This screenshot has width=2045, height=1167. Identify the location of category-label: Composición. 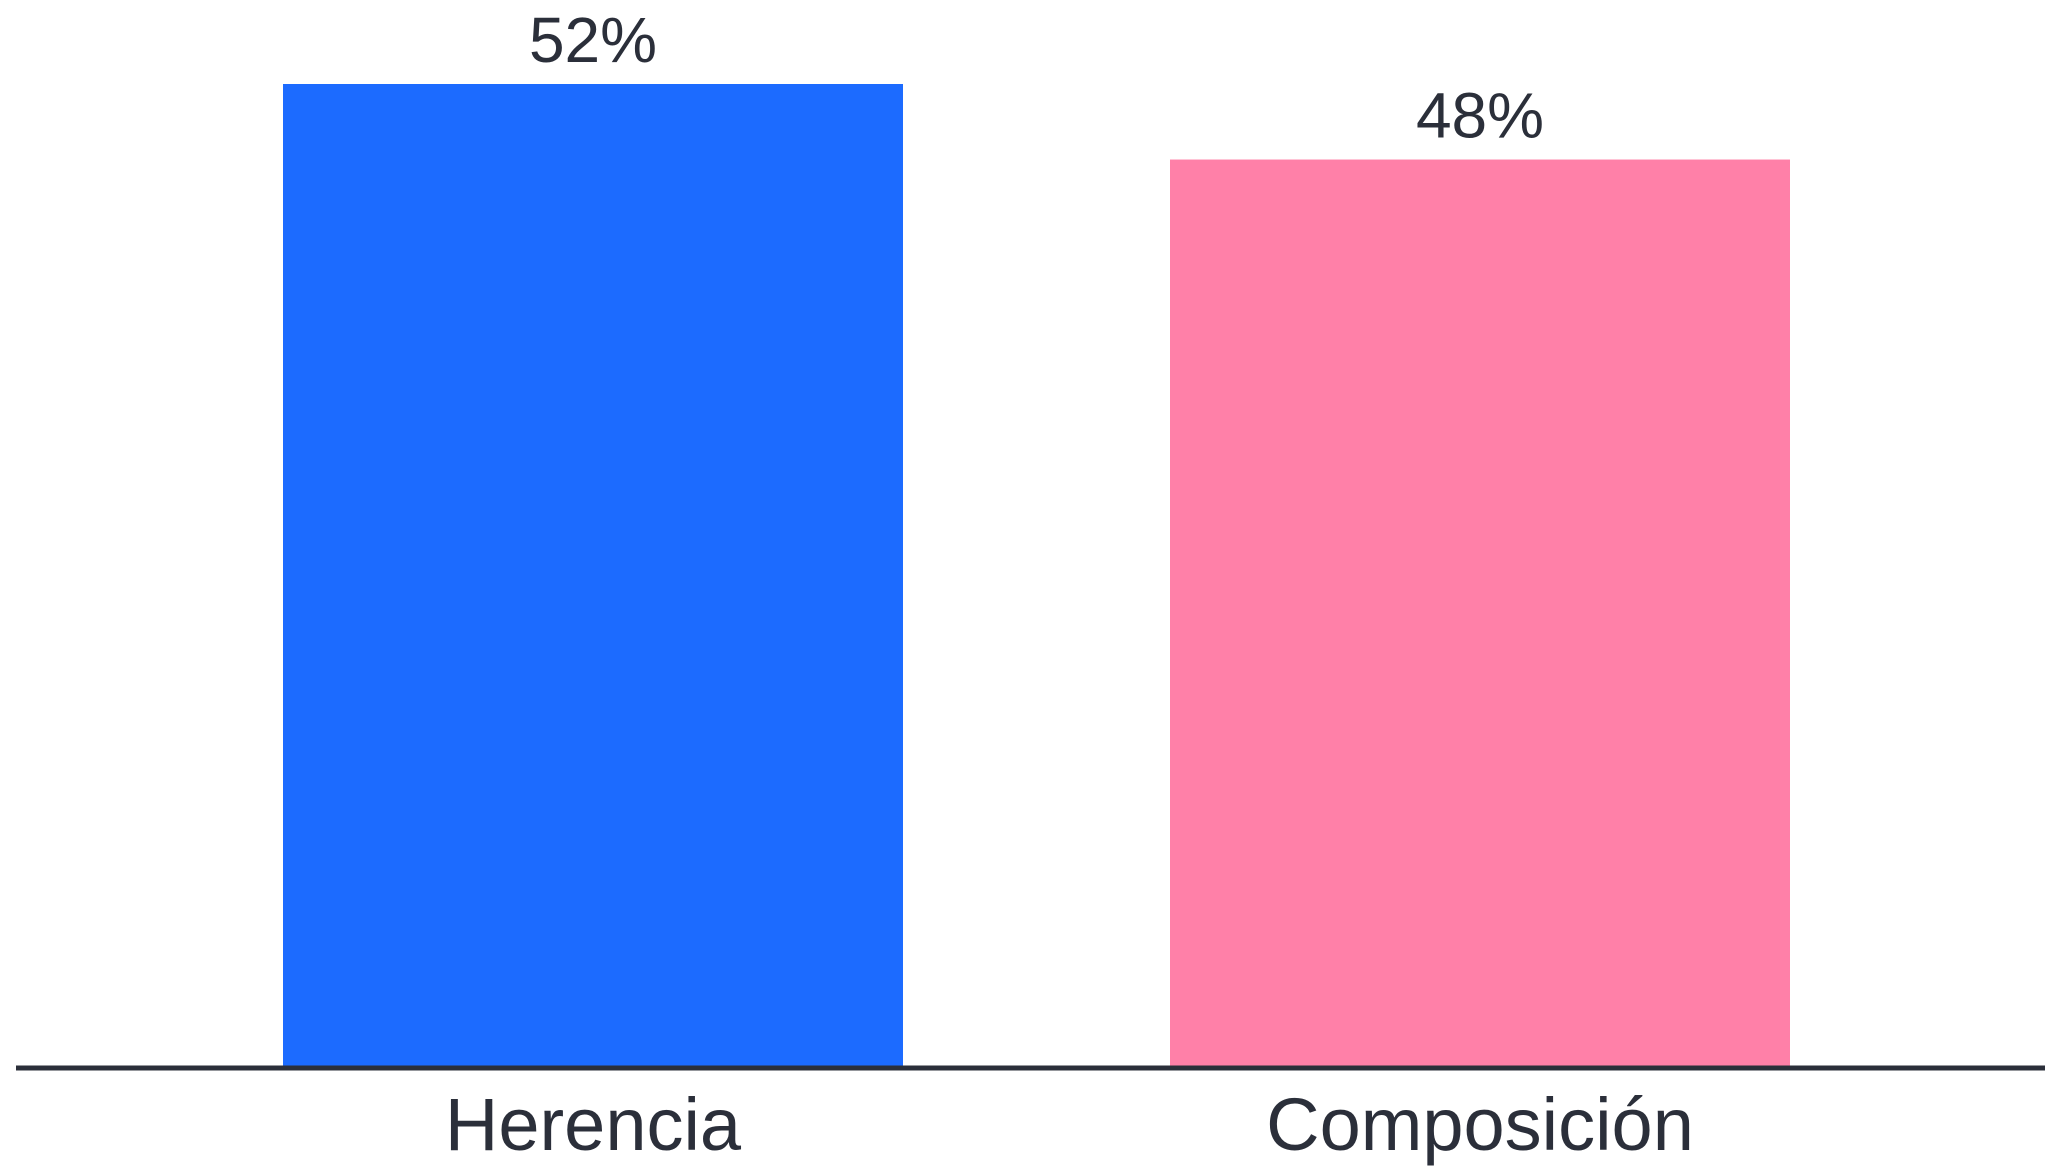
(1480, 1124).